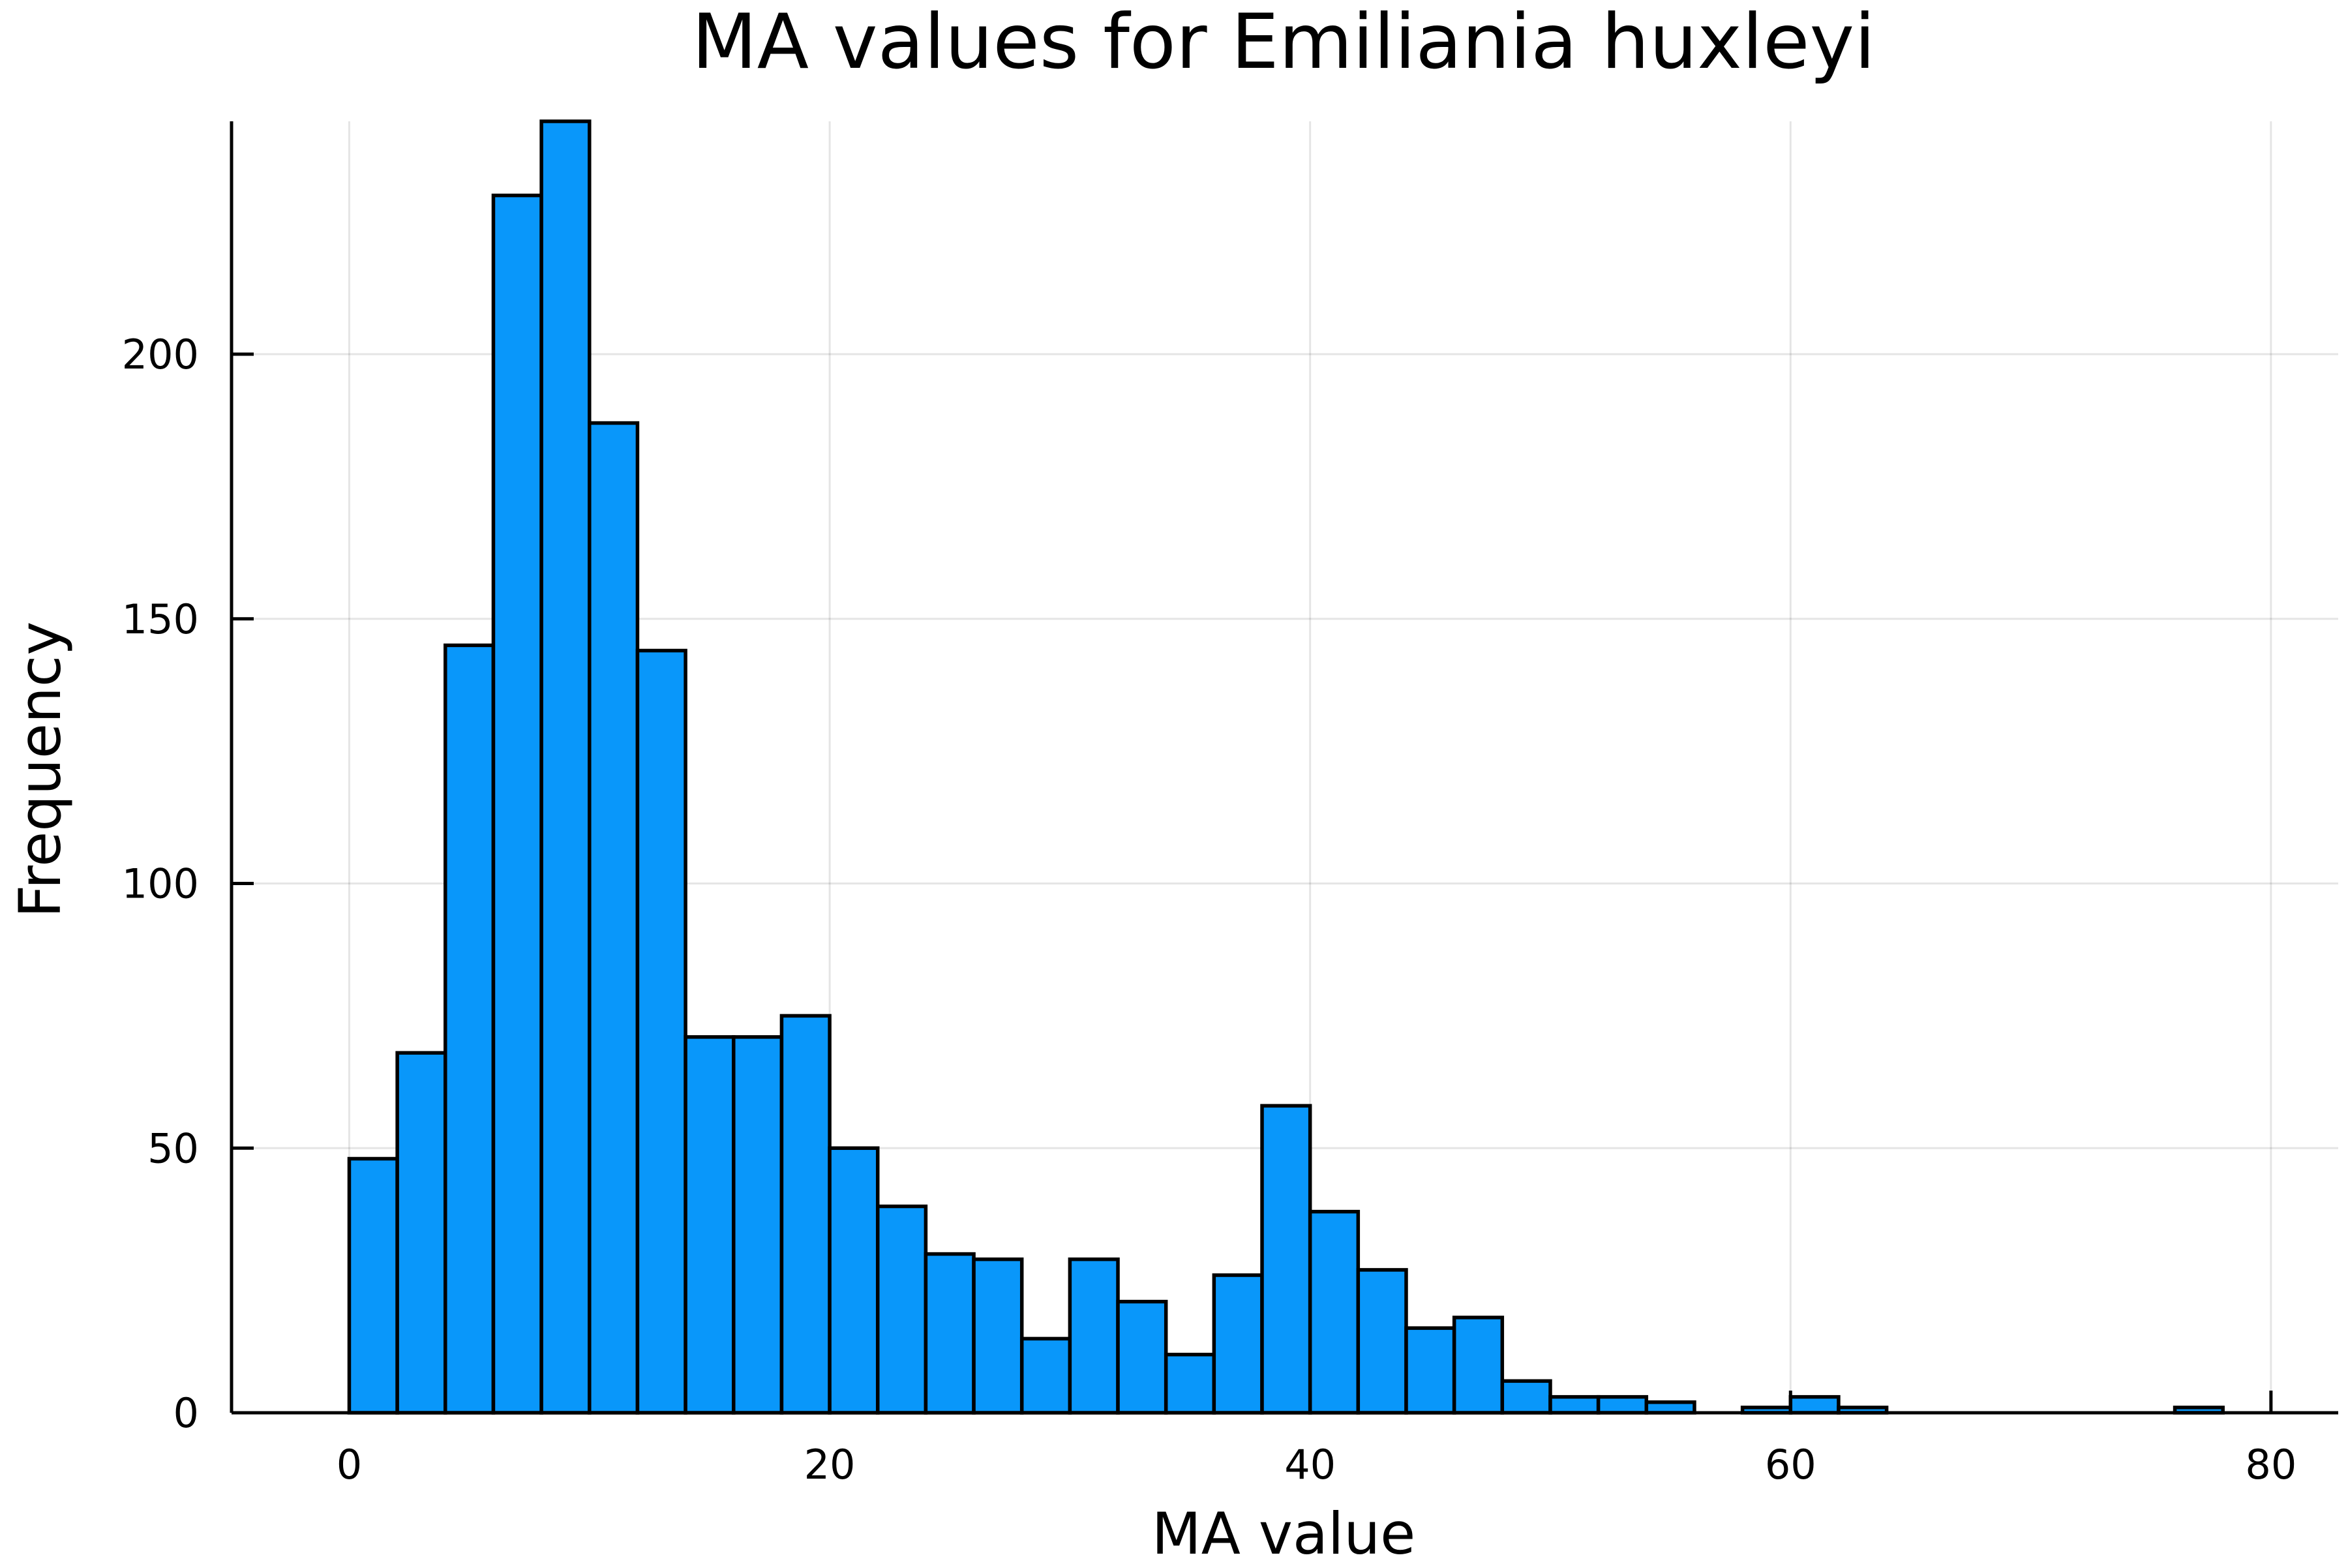 The image size is (2348, 1568). I want to click on x-tick-label: 40, so click(1310, 1464).